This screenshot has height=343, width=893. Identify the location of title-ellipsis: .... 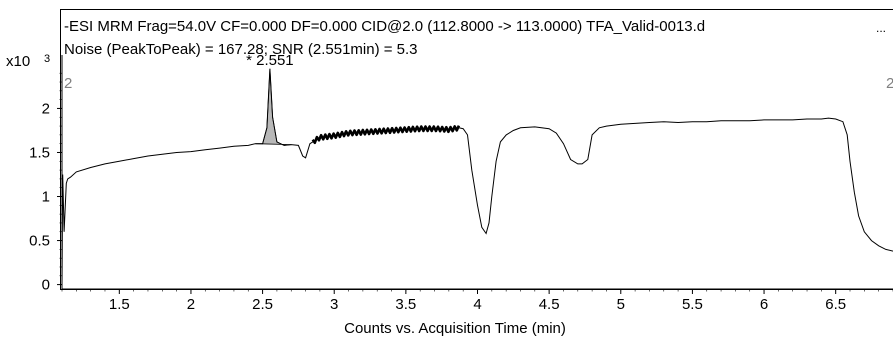
(881, 28).